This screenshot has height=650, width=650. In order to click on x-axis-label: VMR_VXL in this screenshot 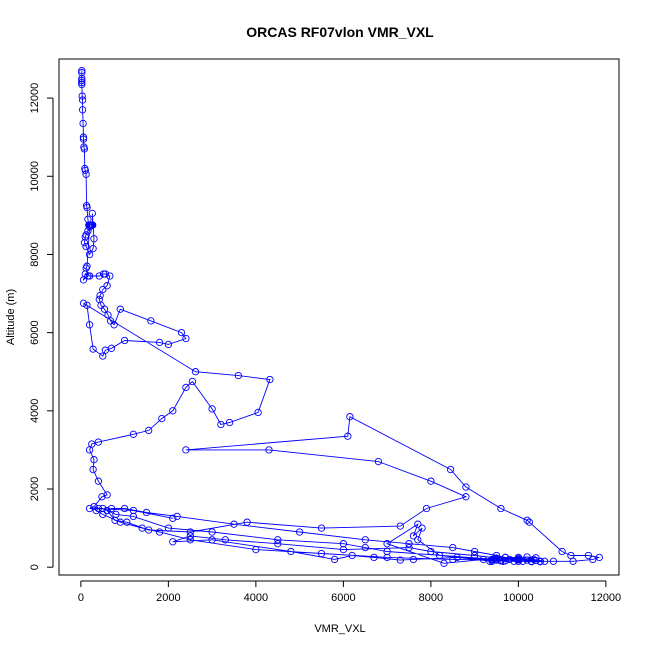, I will do `click(339, 629)`.